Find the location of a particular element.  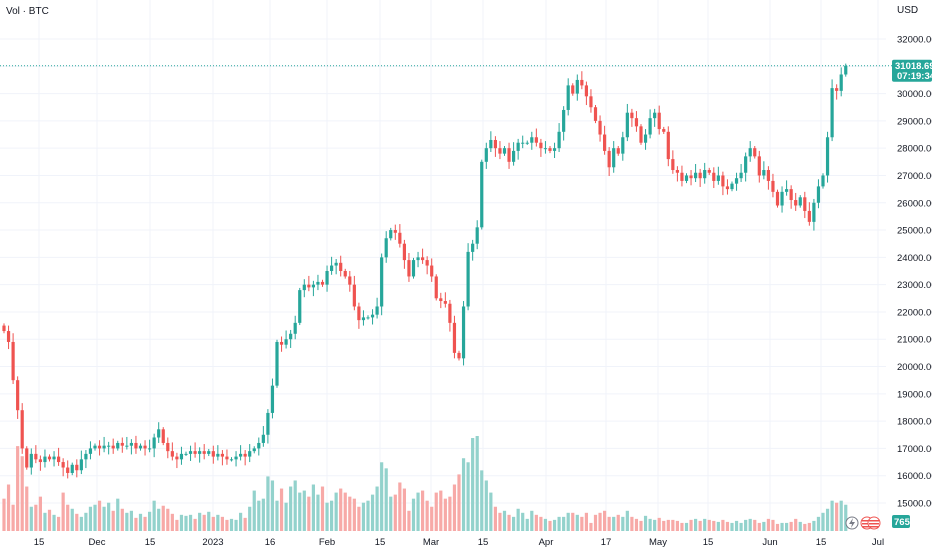

x-tick-label: May is located at coordinates (658, 542).